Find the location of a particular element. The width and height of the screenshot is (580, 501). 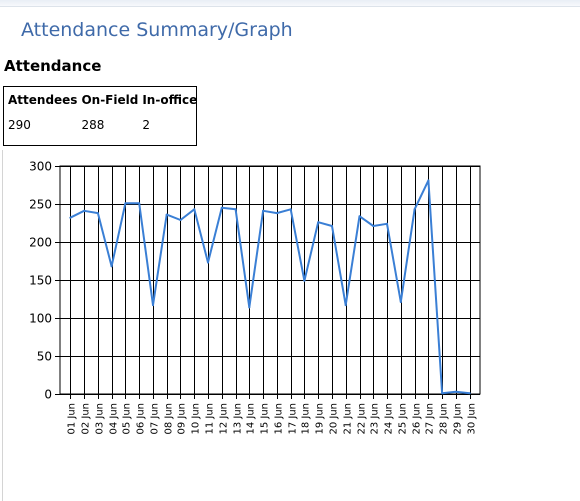

y-tick-label: 200 is located at coordinates (40, 243).